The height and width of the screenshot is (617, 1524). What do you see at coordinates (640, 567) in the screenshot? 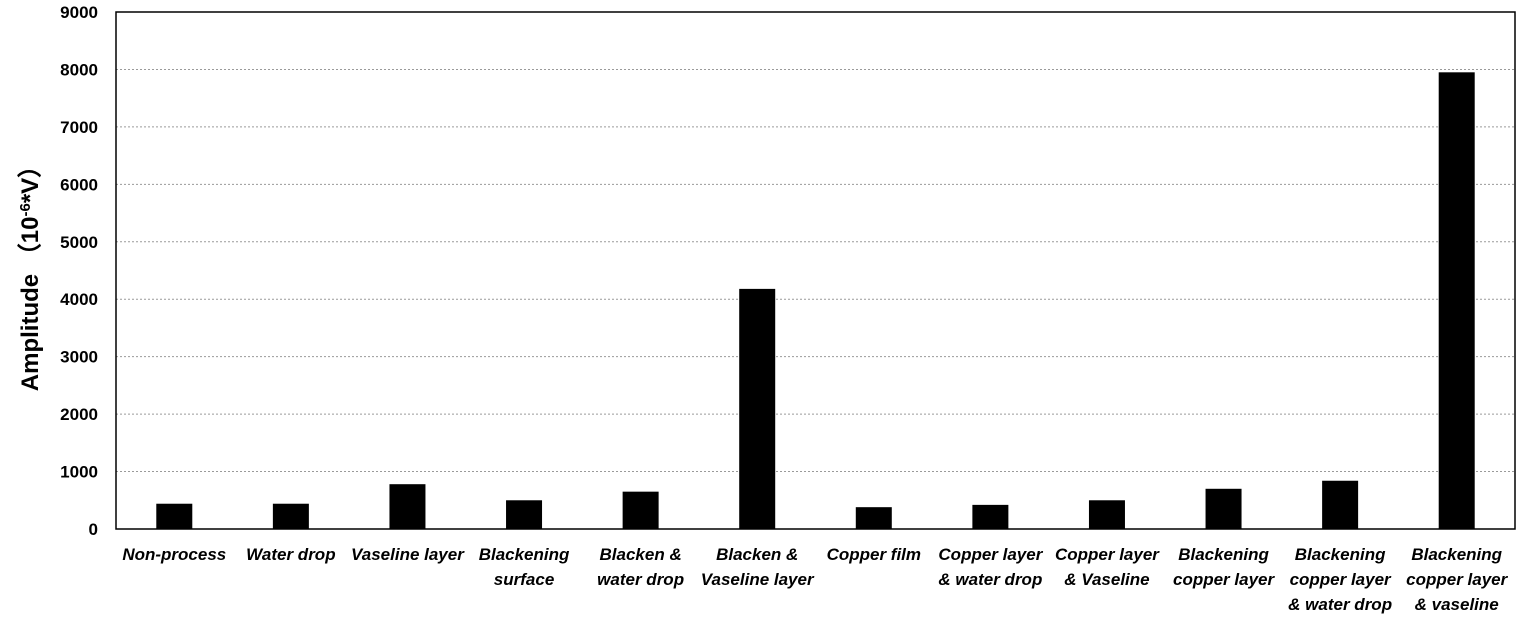
I see `x-category-label: Blacken & water drop` at bounding box center [640, 567].